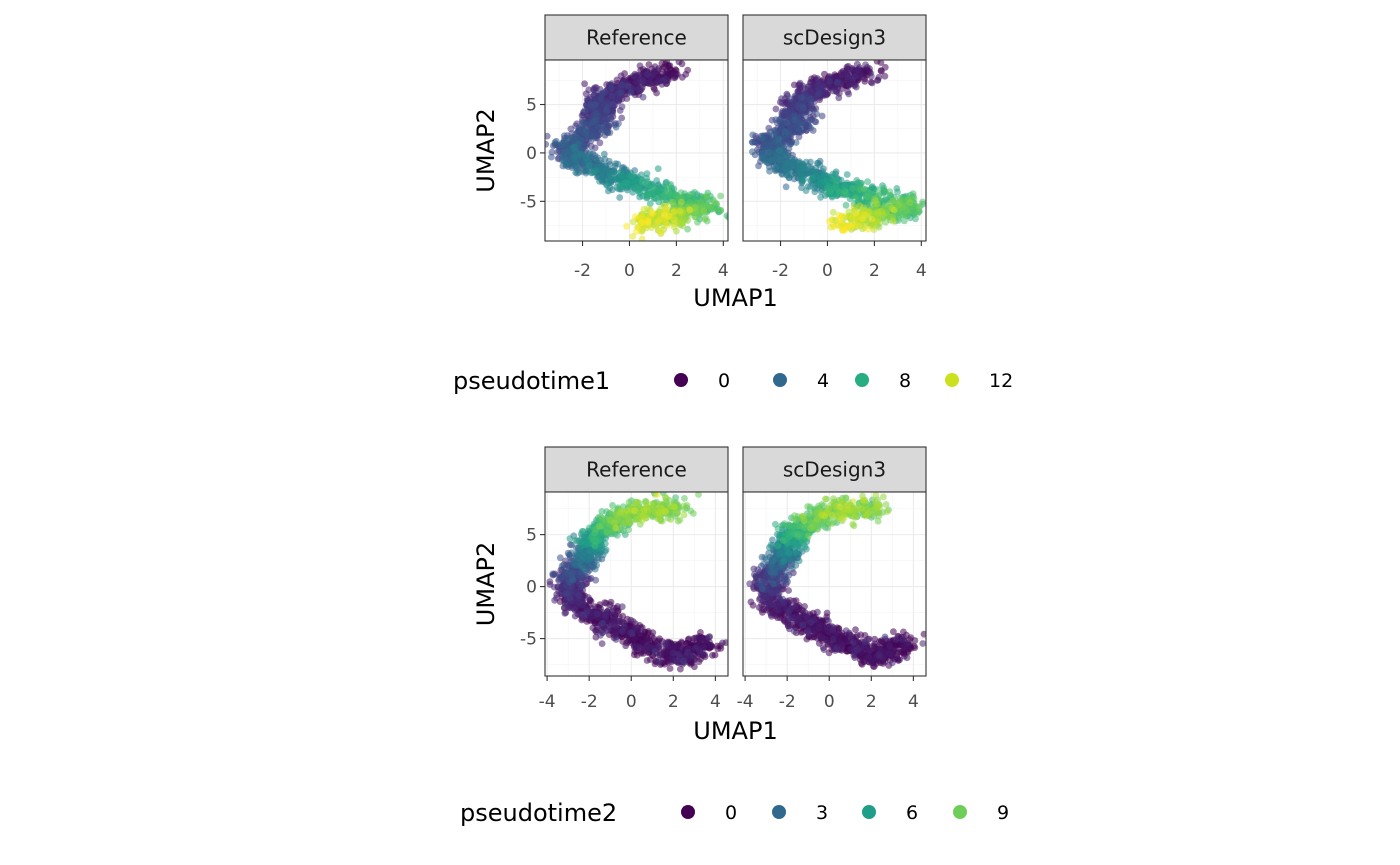 Image resolution: width=1400 pixels, height=865 pixels. I want to click on y-tick-label: 0, so click(531, 154).